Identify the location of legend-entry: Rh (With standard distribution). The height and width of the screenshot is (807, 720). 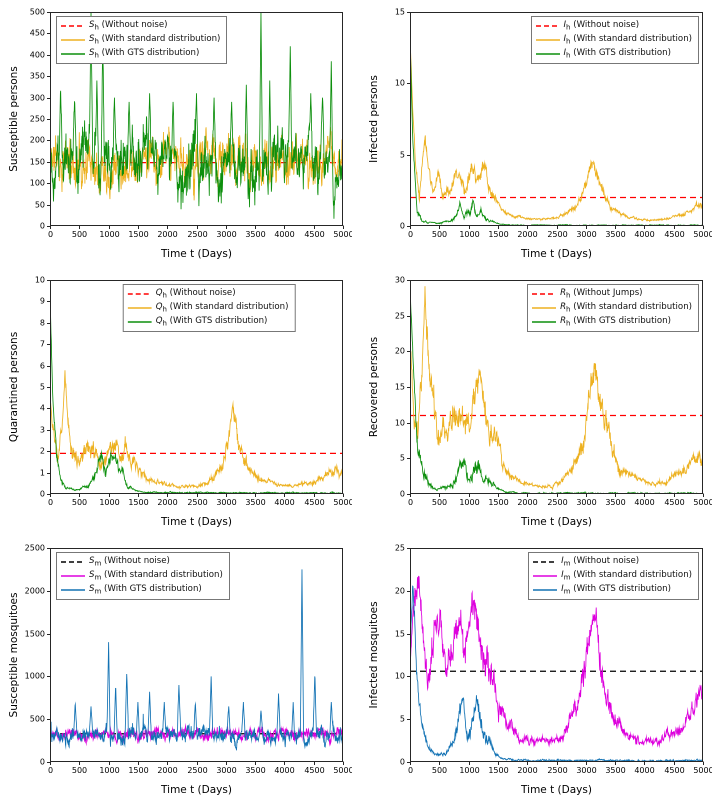
(612, 308).